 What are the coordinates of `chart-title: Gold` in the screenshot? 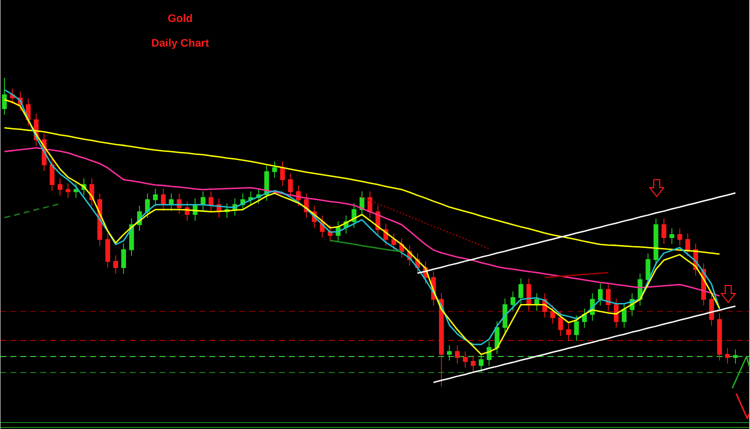 It's located at (180, 18).